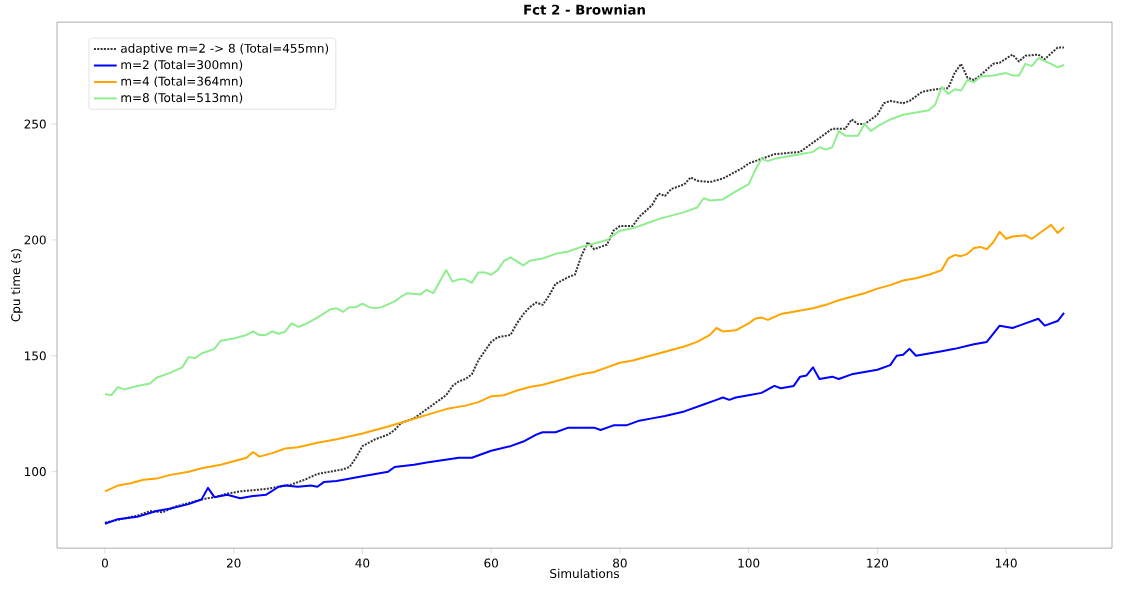 The height and width of the screenshot is (589, 1128). What do you see at coordinates (35, 356) in the screenshot?
I see `y-tick-label: 150` at bounding box center [35, 356].